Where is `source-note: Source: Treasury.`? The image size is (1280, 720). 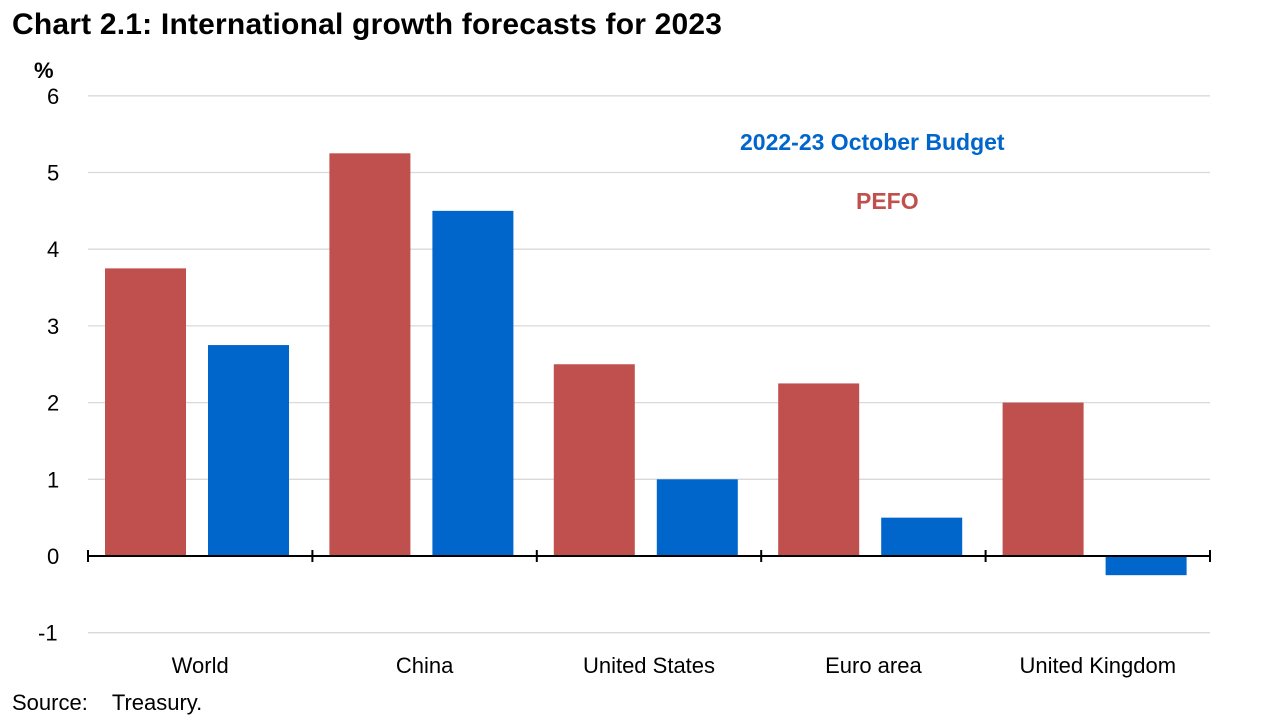
source-note: Source: Treasury. is located at coordinates (107, 703).